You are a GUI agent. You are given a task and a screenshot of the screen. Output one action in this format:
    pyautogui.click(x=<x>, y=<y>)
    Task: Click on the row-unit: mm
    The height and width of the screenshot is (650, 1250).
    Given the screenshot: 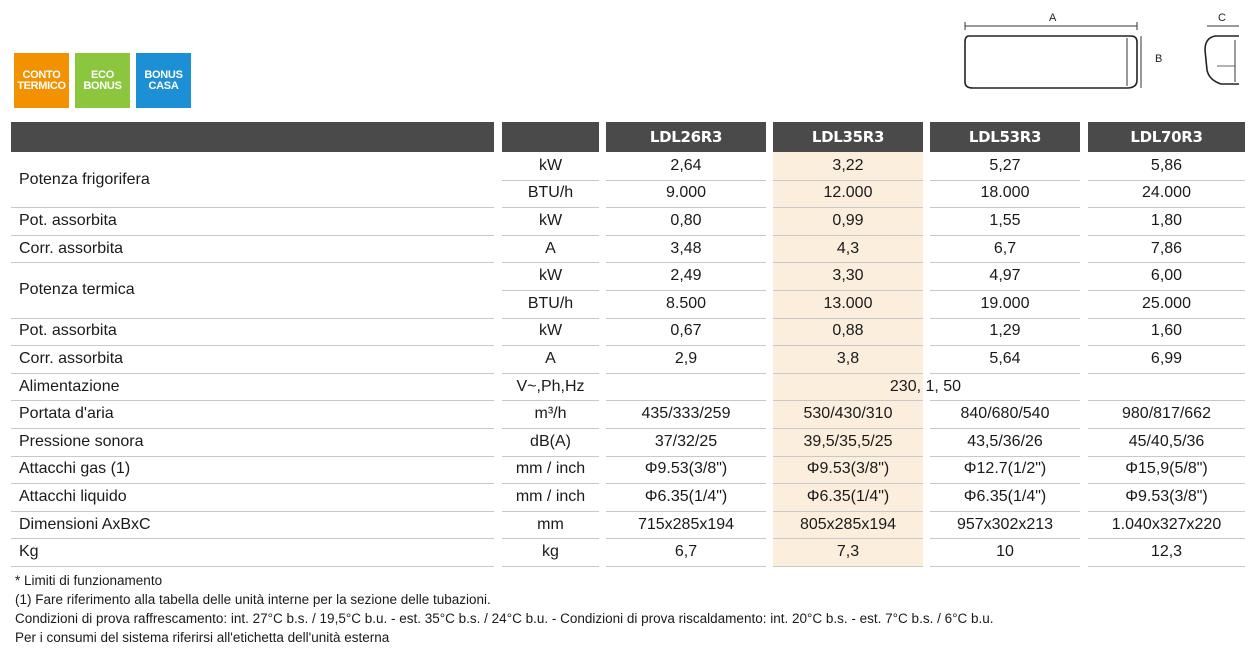 What is the action you would take?
    pyautogui.click(x=550, y=524)
    